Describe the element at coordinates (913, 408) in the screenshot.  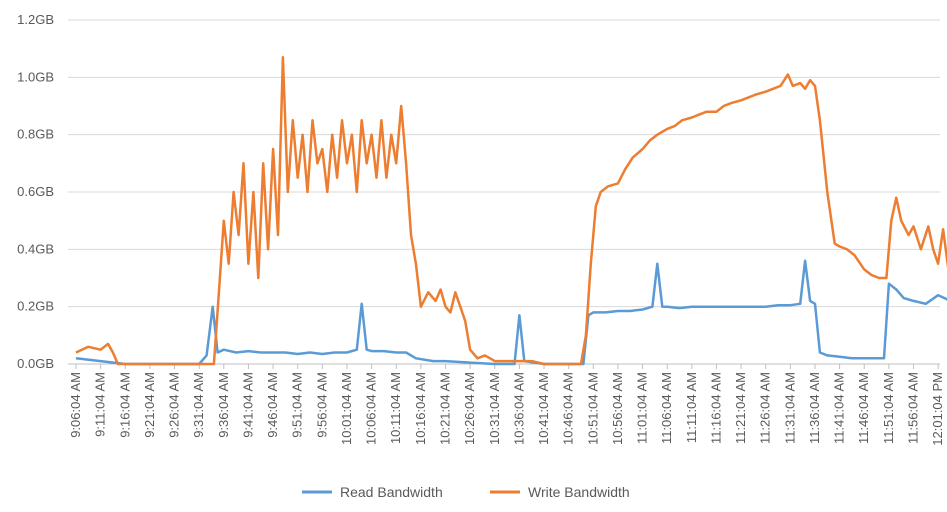
I see `x-tick-label: 11:56:04 AM` at that location.